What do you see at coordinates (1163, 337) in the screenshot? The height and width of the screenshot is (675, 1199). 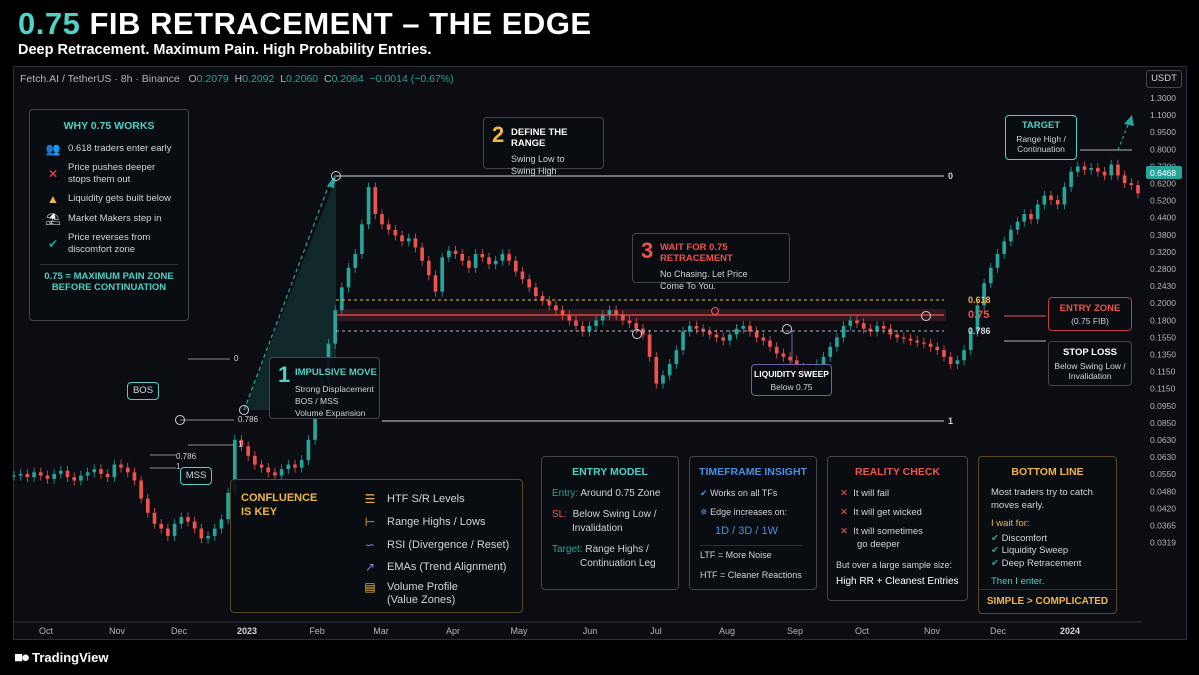 I see `price-tick-label: 0.1550` at bounding box center [1163, 337].